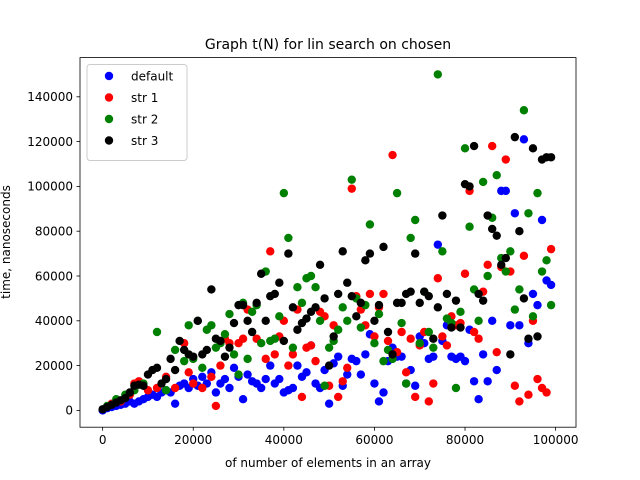 The width and height of the screenshot is (640, 480). Describe the element at coordinates (465, 440) in the screenshot. I see `x-tick-label: 80000` at that location.